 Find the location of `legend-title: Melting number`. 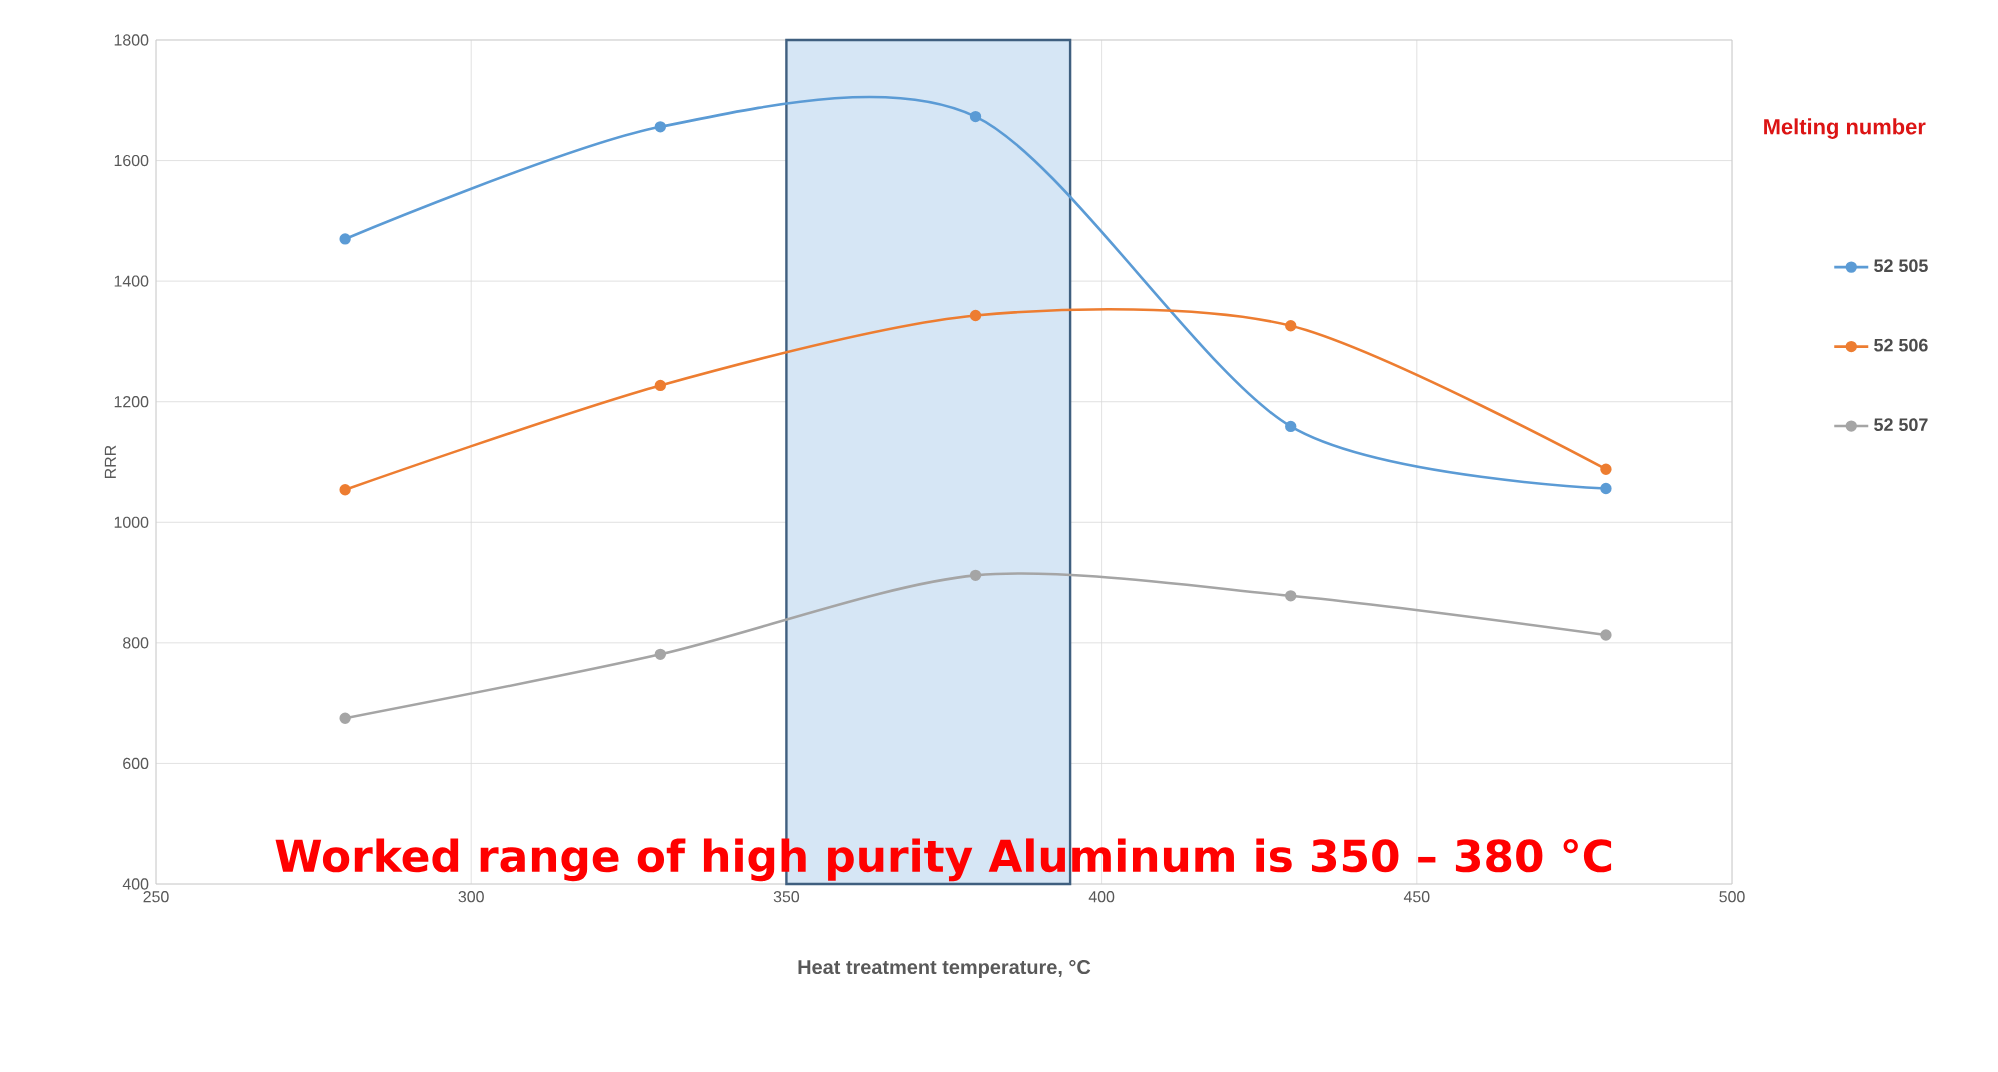

legend-title: Melting number is located at coordinates (1845, 128).